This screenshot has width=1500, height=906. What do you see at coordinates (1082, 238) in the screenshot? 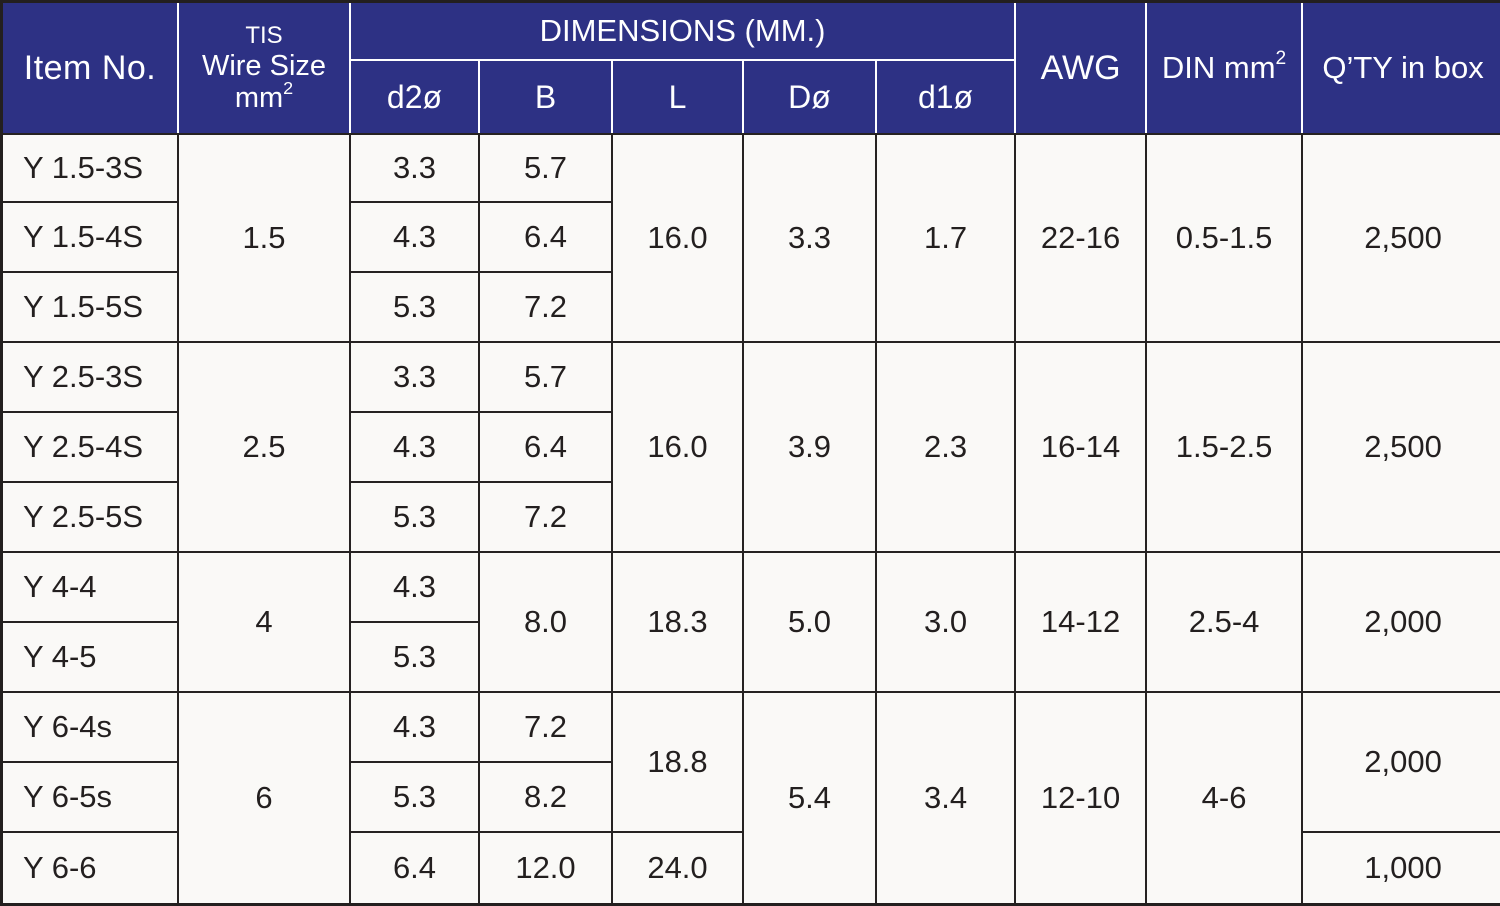
I see `cell-awg: 22-16` at bounding box center [1082, 238].